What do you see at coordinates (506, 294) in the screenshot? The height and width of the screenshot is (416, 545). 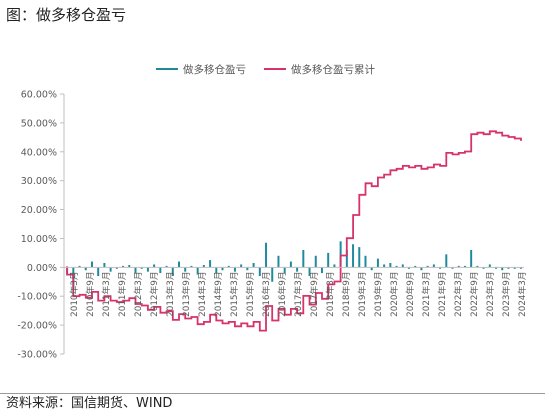 I see `x-tick-label: 2023年9月` at bounding box center [506, 294].